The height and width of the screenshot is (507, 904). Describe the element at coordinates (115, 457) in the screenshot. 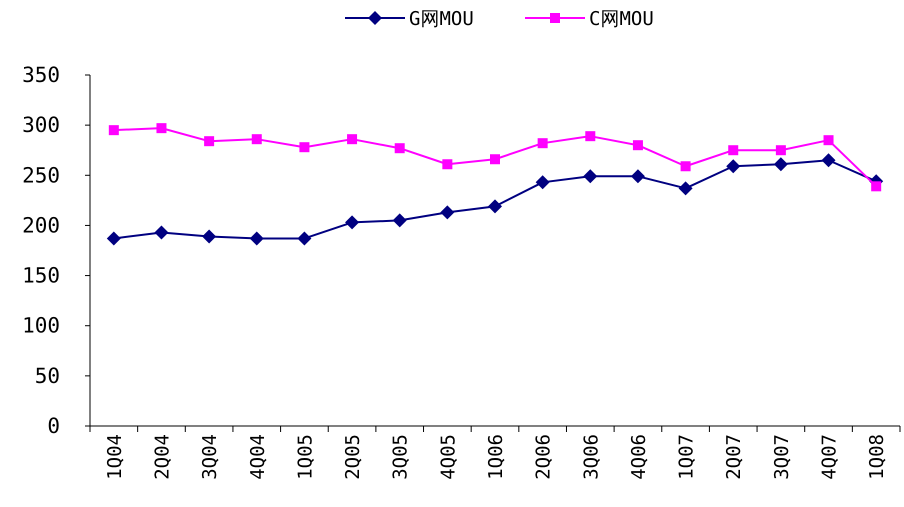

I see `x-tick-label: 1Q04` at that location.